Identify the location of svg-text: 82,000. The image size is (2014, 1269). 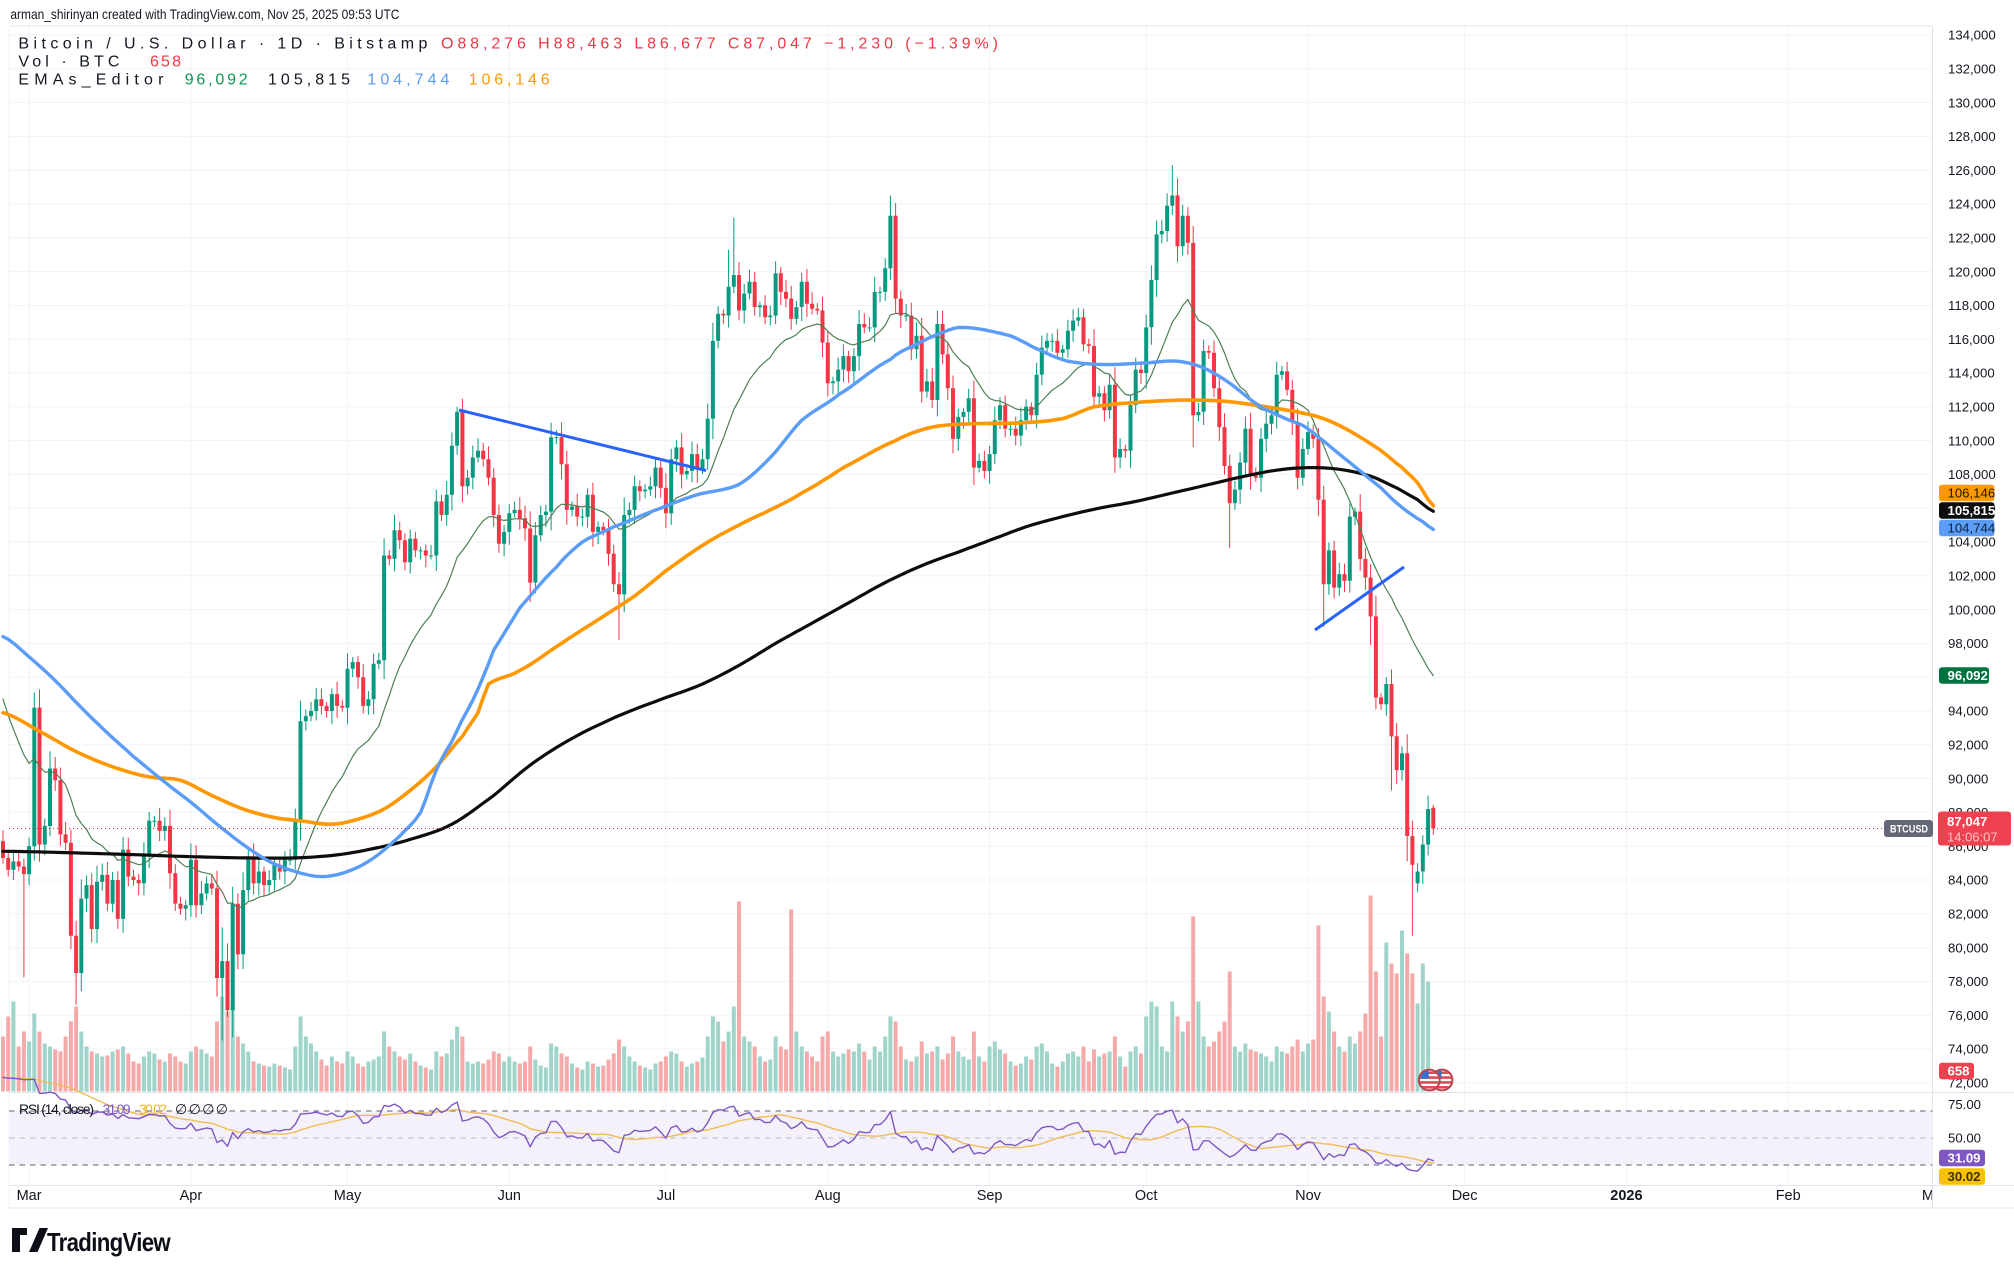
(1968, 914).